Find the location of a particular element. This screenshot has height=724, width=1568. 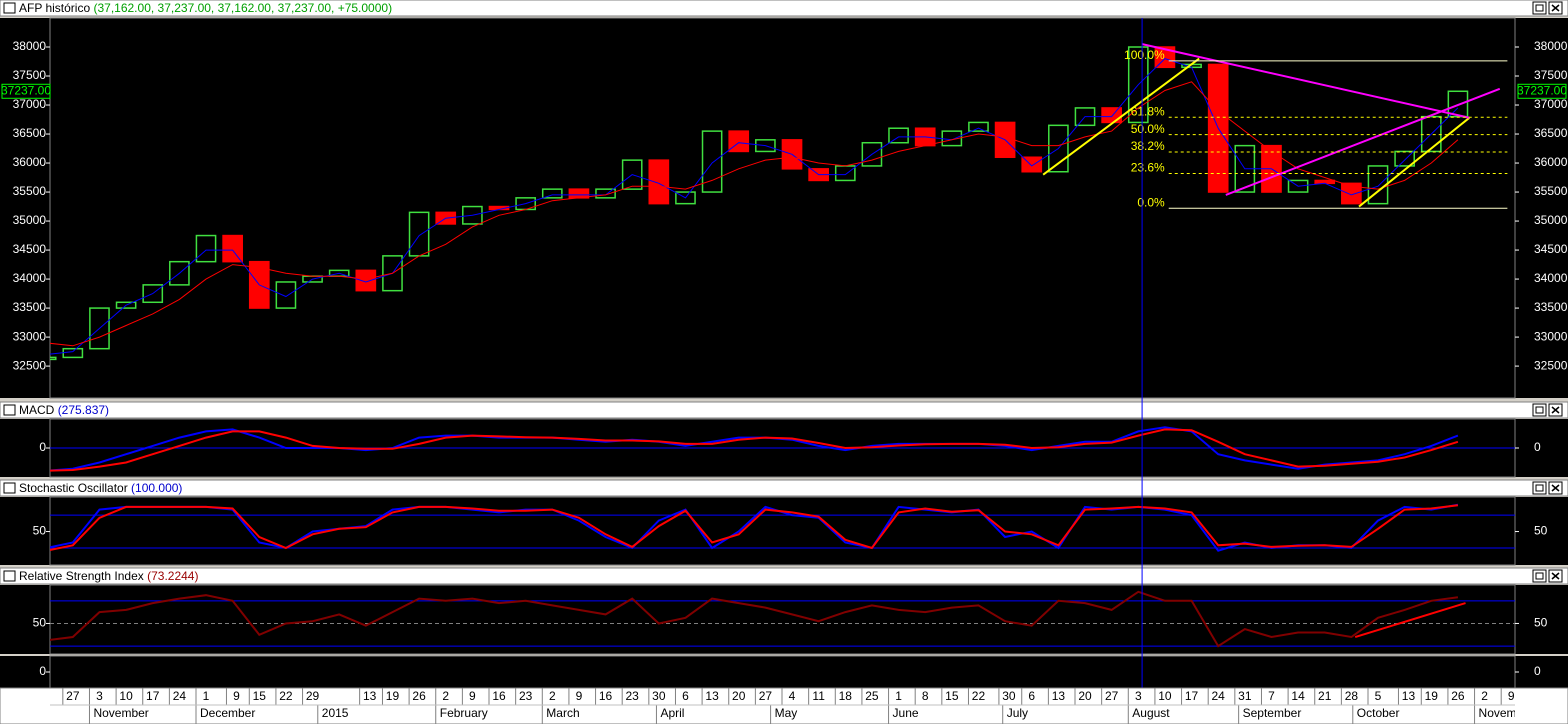

x-tick-label: 29 is located at coordinates (313, 696).